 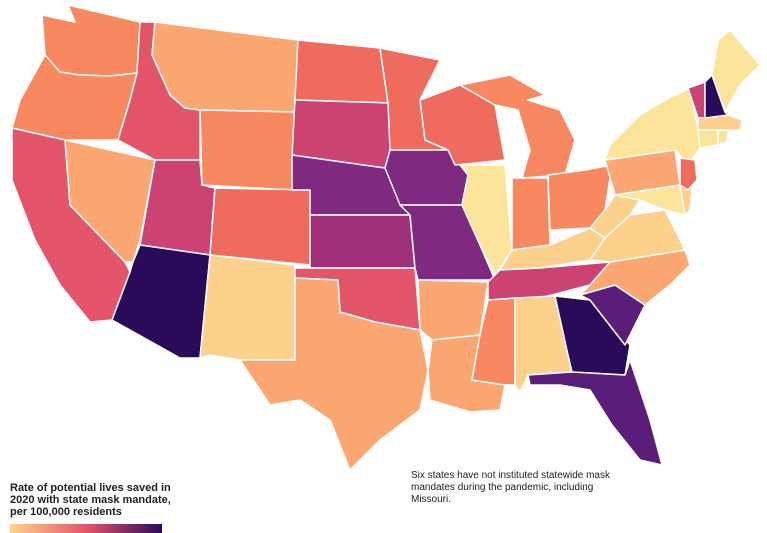 I want to click on state-kansas, so click(x=362, y=241).